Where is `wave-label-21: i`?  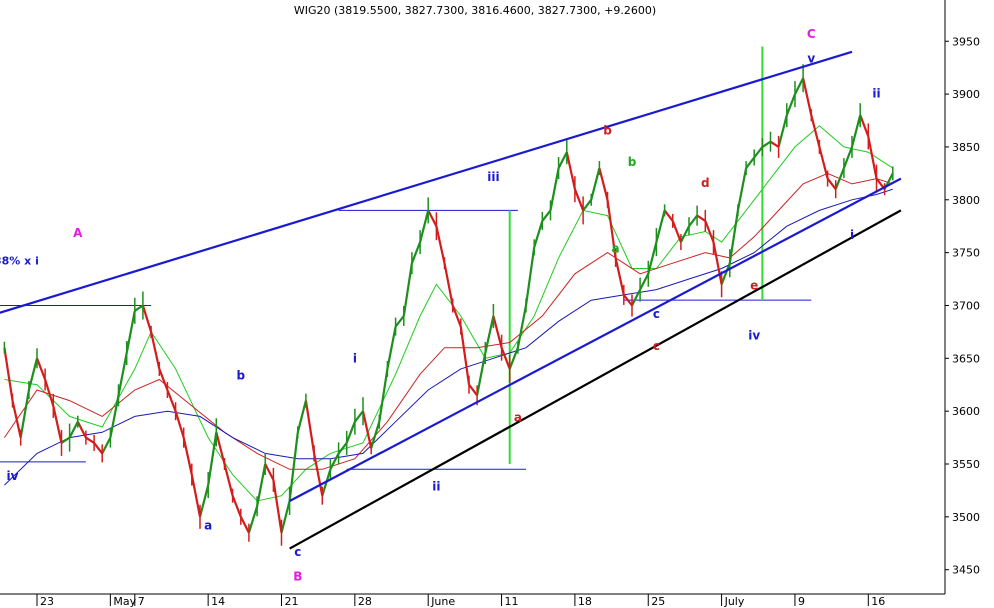
wave-label-21: i is located at coordinates (852, 235).